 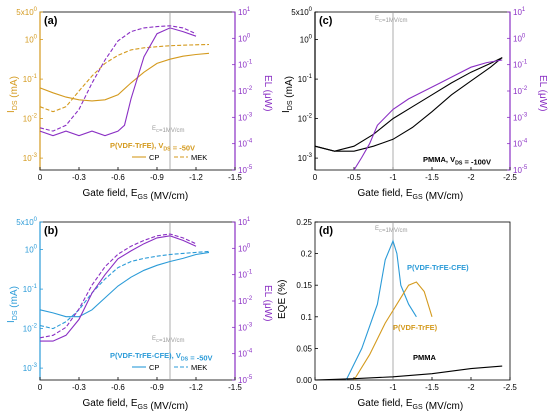 What do you see at coordinates (307, 254) in the screenshot?
I see `y-tick-label: 0.2` at bounding box center [307, 254].